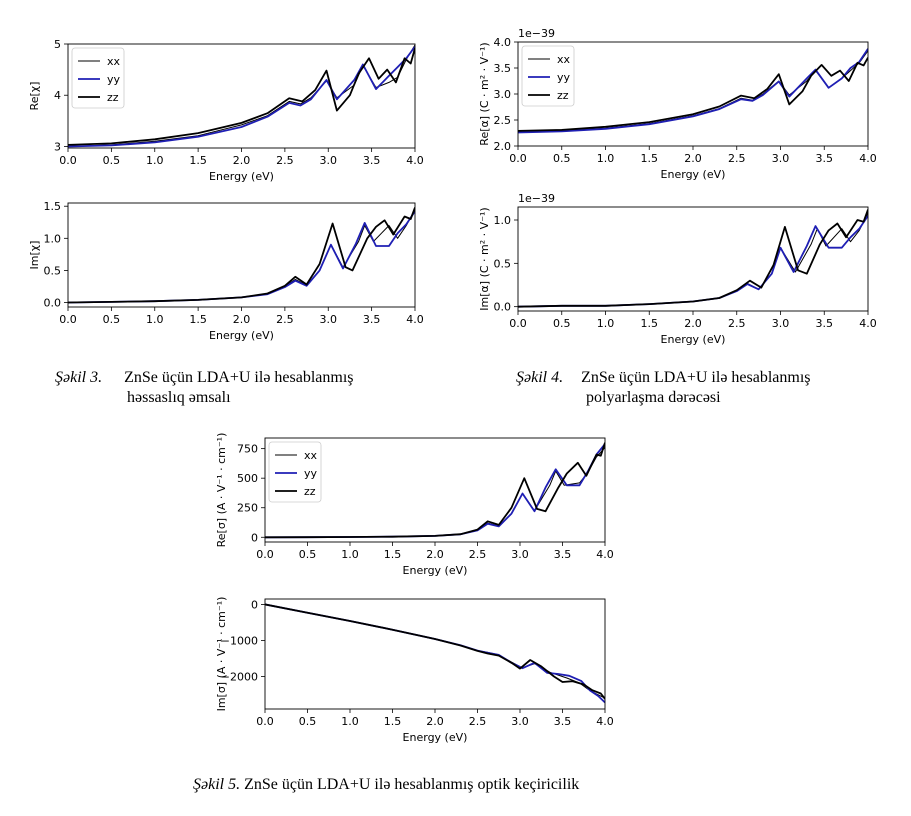 The image size is (911, 816). Describe the element at coordinates (247, 508) in the screenshot. I see `y-tick-label: 250` at that location.